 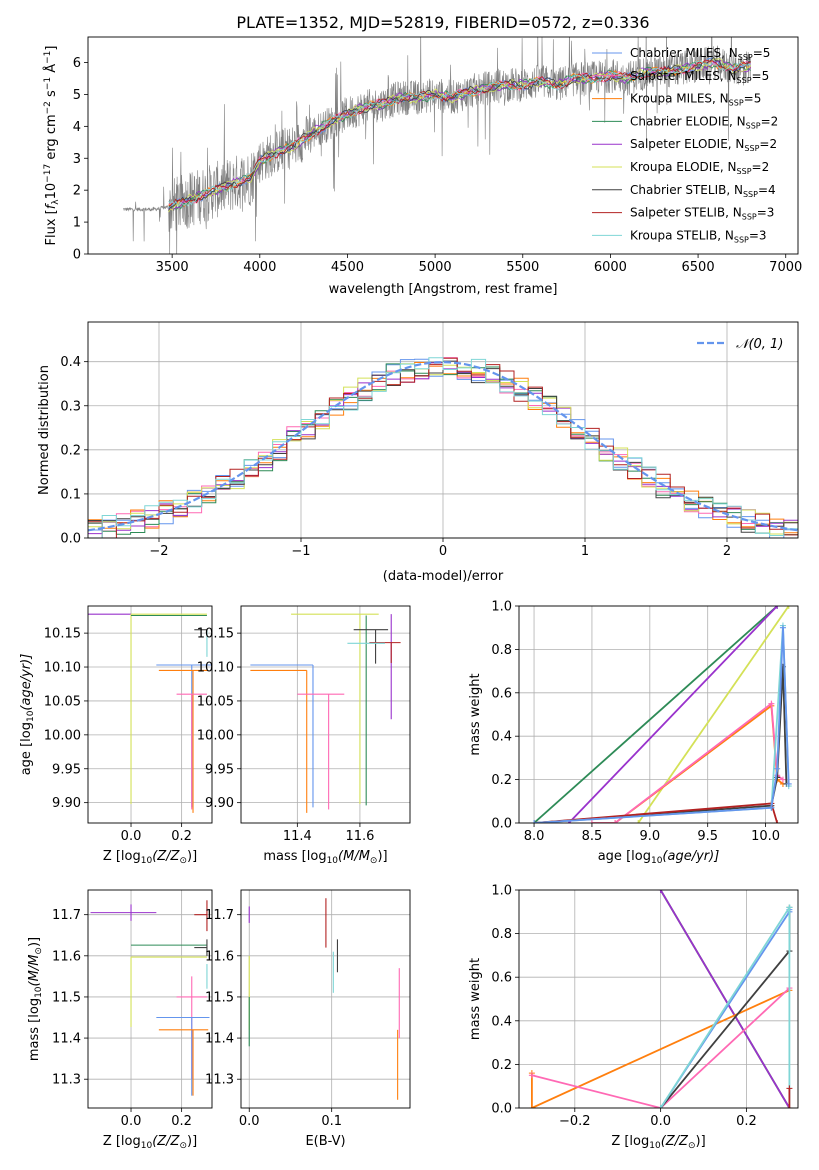 I want to click on legend-entry: Salpeter STELIB, NSSP=3, so click(x=702, y=214).